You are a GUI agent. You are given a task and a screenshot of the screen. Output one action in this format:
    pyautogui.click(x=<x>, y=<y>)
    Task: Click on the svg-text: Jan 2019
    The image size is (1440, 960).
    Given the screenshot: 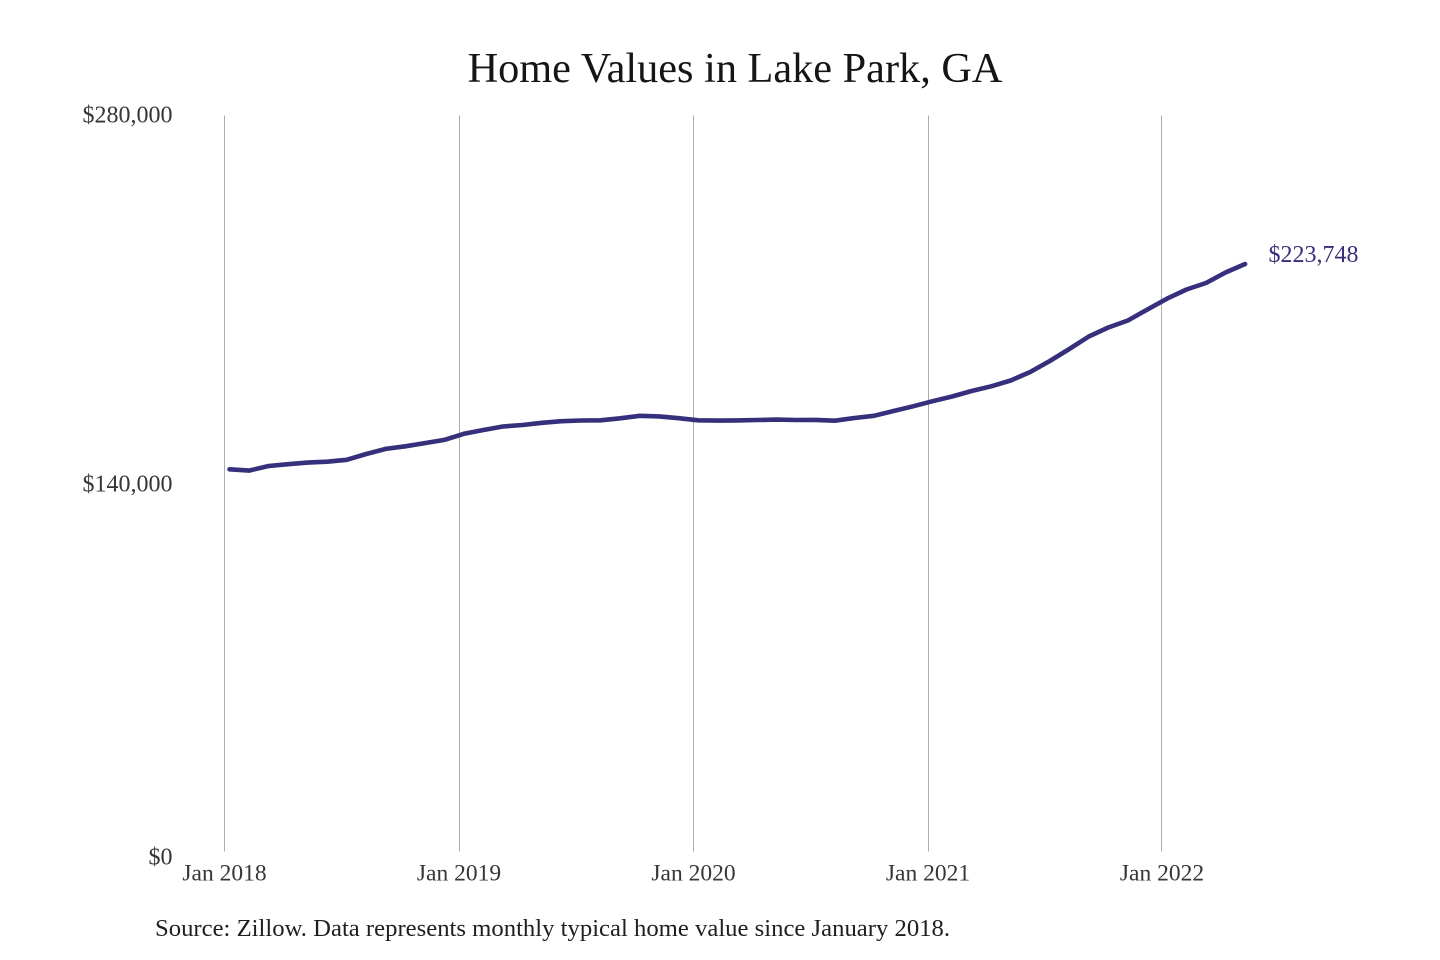 What is the action you would take?
    pyautogui.click(x=459, y=874)
    